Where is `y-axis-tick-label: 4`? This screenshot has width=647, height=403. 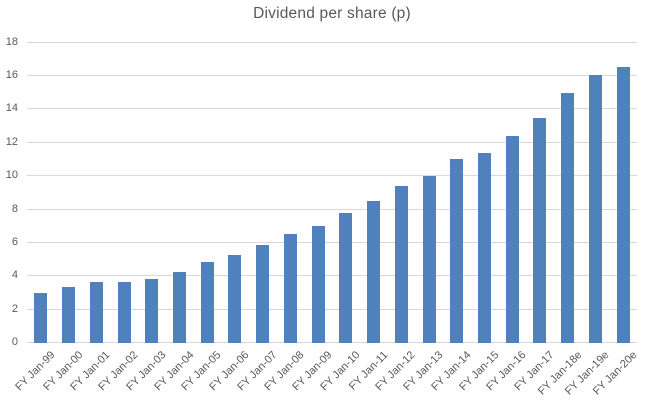
y-axis-tick-label: 4 is located at coordinates (14, 275).